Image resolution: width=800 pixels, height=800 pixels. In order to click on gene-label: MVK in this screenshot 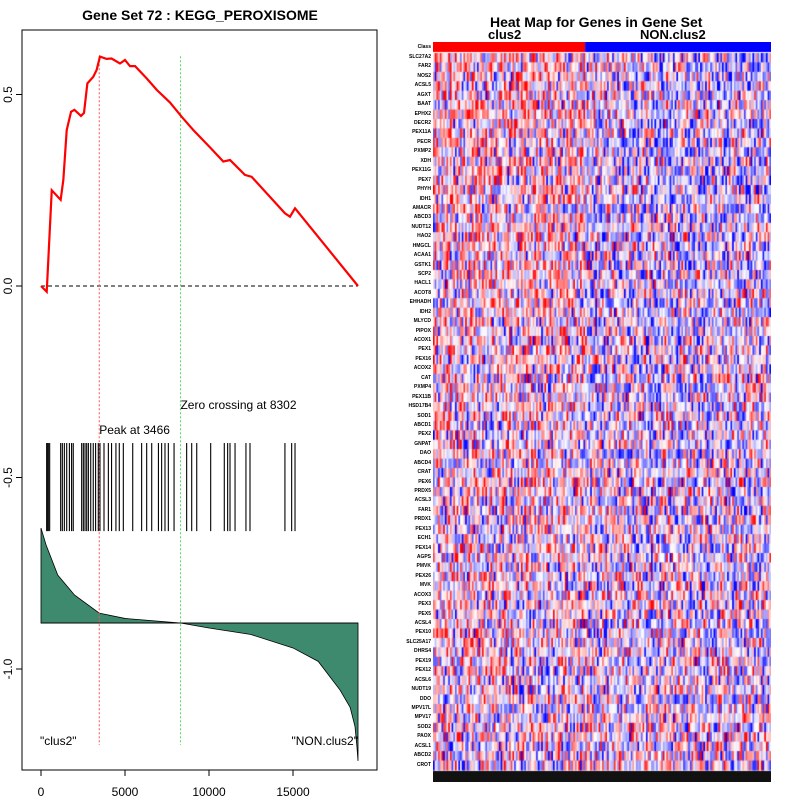, I will do `click(425, 585)`.